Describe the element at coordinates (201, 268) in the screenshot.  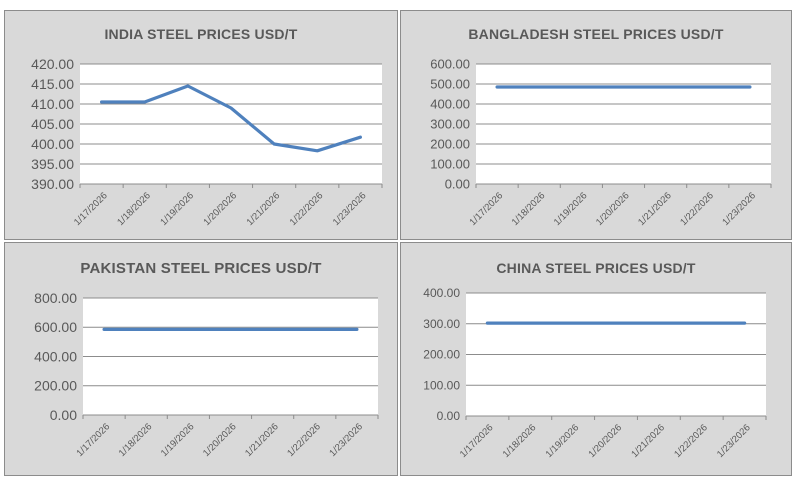
I see `chart-title: PAKISTAN STEEL PRICES USD/T` at that location.